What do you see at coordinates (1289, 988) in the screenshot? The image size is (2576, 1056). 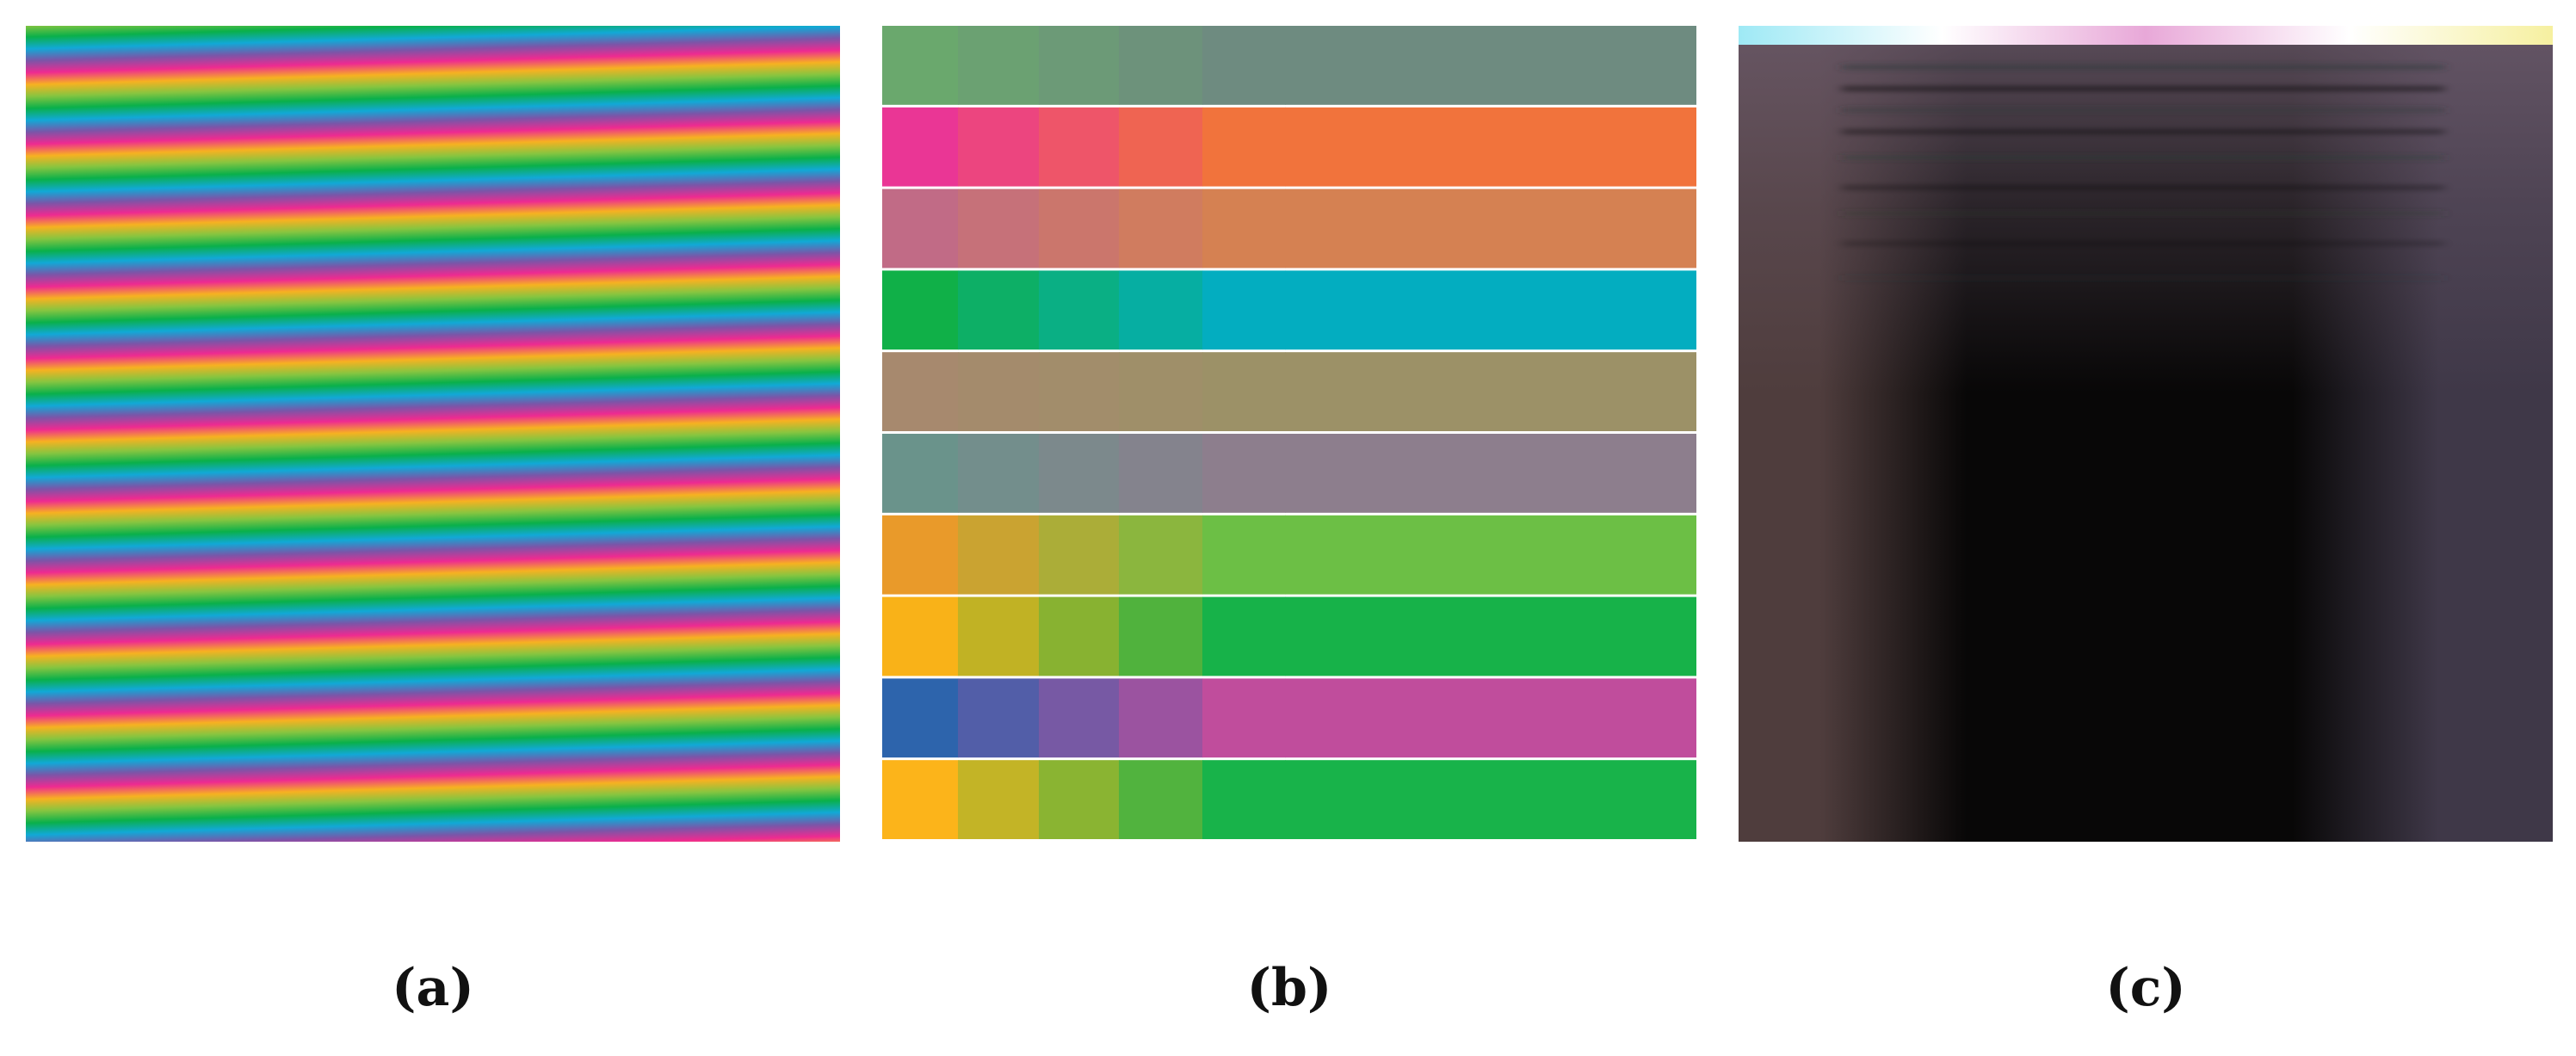 I see `caption-b: (b)` at bounding box center [1289, 988].